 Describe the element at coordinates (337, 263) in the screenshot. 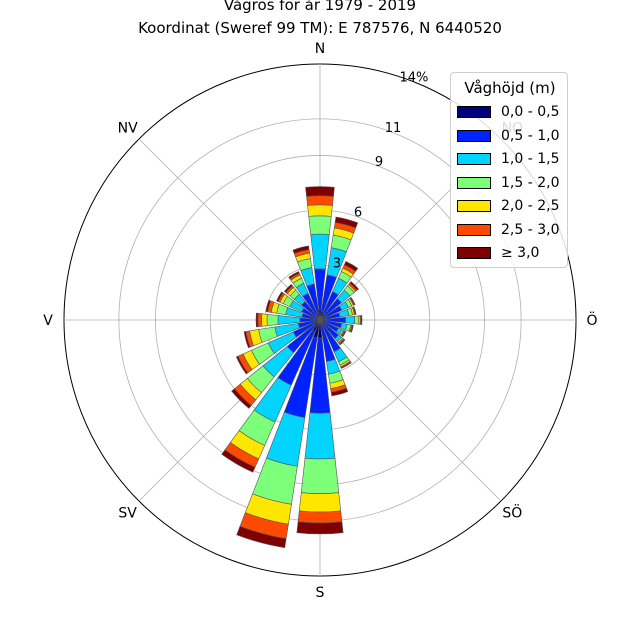

I see `radial-tick-label: 3` at that location.